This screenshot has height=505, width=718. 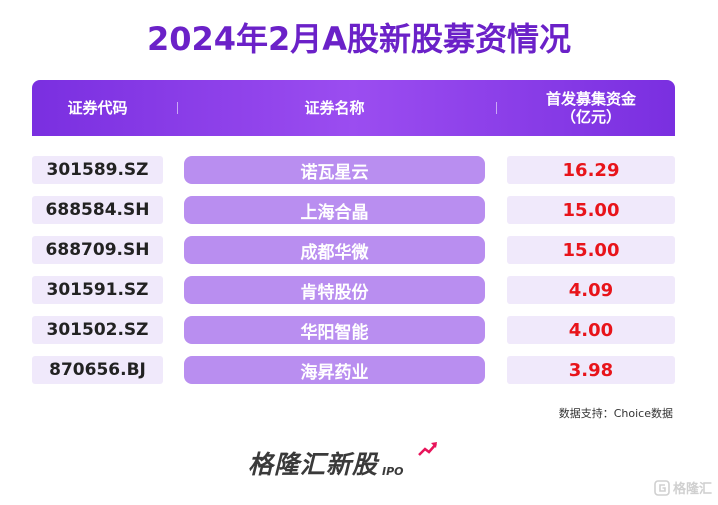 I want to click on table-row: 301591.SZ 肯特股份 4.09, so click(x=353, y=294).